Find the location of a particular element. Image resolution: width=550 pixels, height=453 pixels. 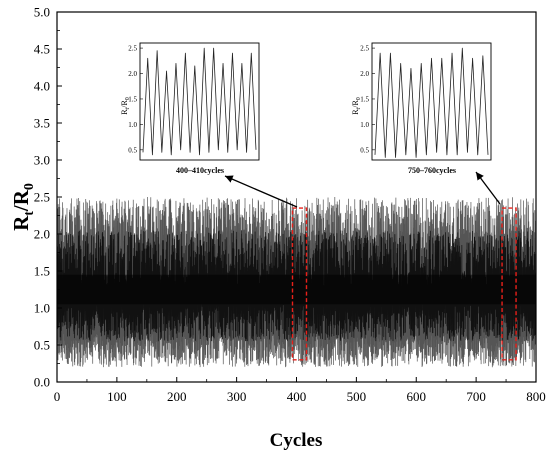

arrows is located at coordinates (362, 189).